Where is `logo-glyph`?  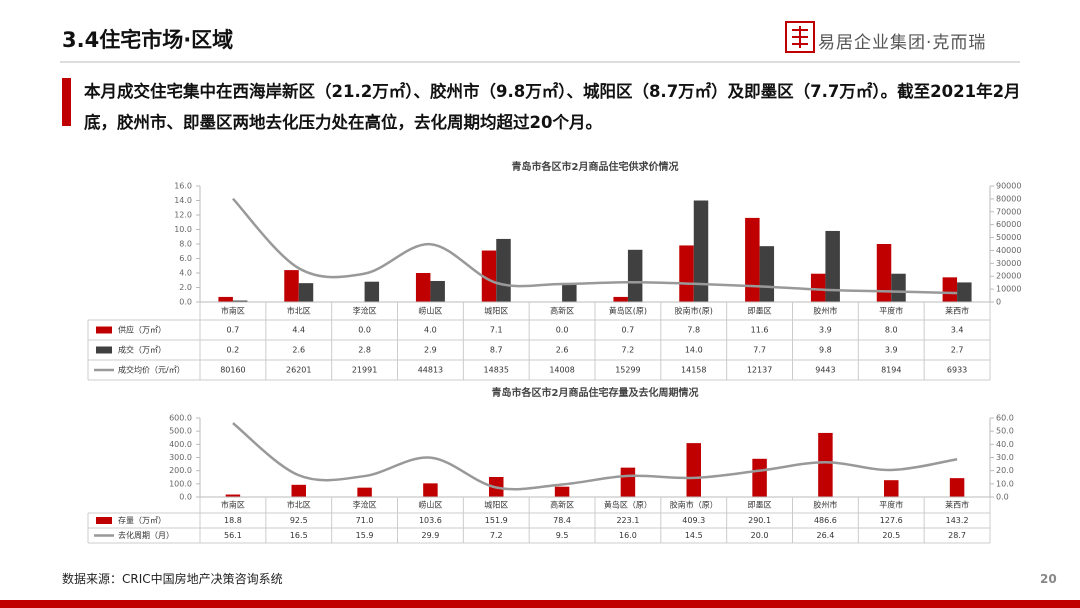 logo-glyph is located at coordinates (800, 37).